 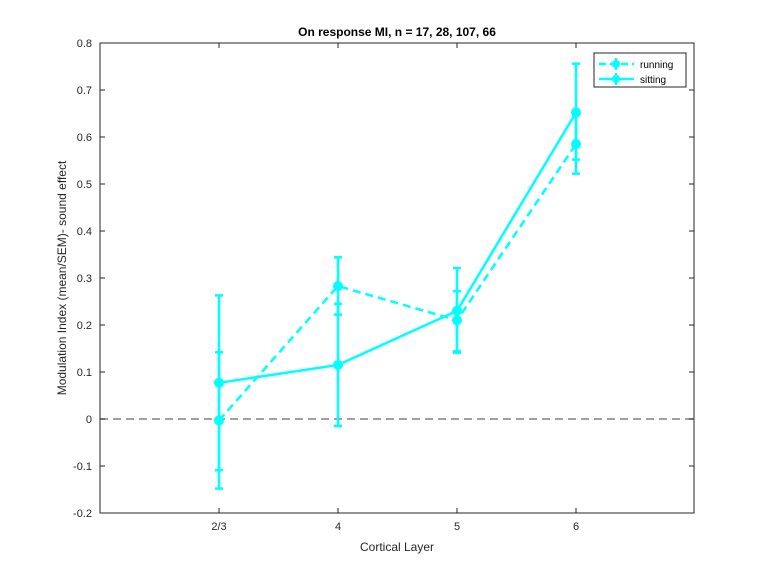 What do you see at coordinates (84, 91) in the screenshot?
I see `y-tick-label: 0.7` at bounding box center [84, 91].